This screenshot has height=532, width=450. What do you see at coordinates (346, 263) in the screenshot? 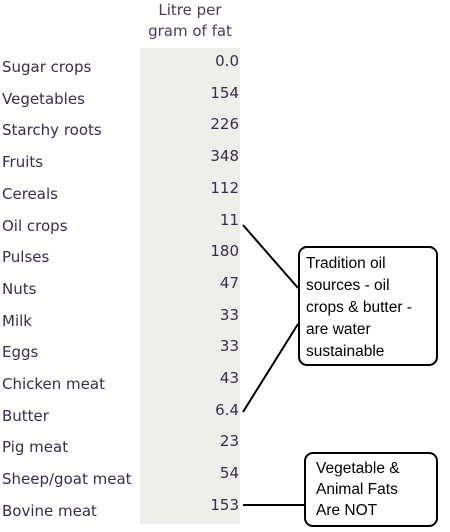
I see `callout-line: Tradition oil` at bounding box center [346, 263].